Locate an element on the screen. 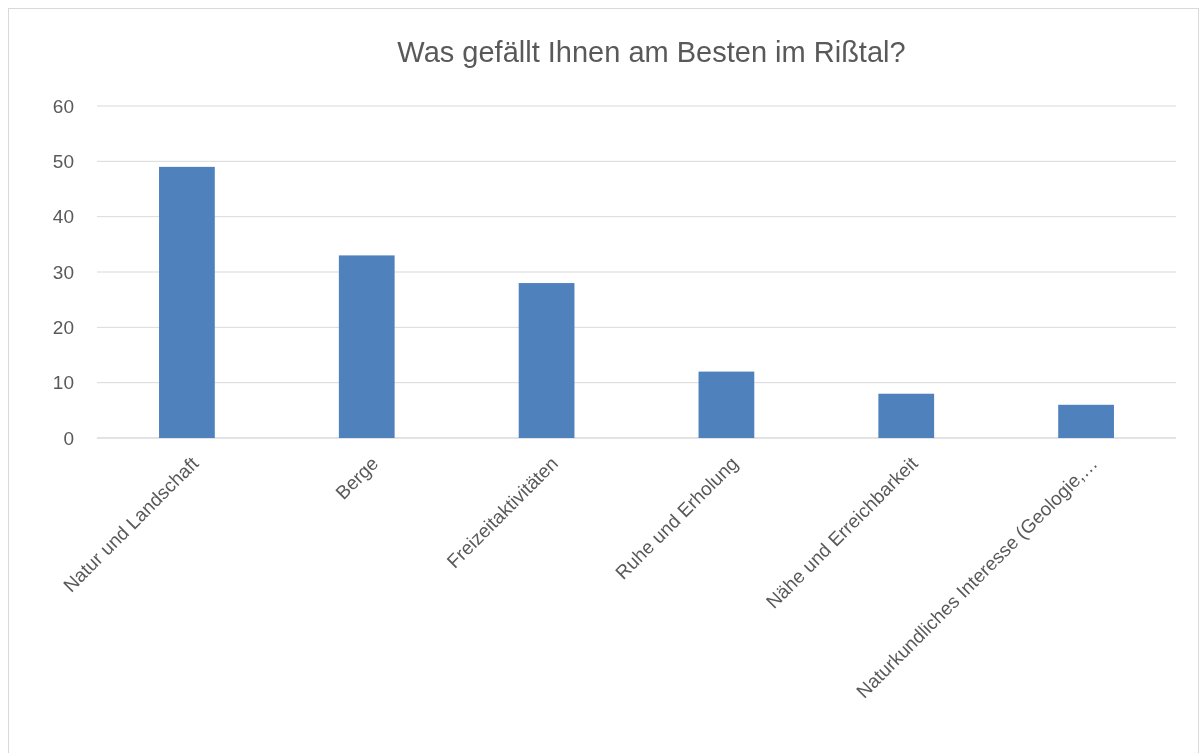 This screenshot has width=1202, height=753. y-tick-label: 30 is located at coordinates (63, 272).